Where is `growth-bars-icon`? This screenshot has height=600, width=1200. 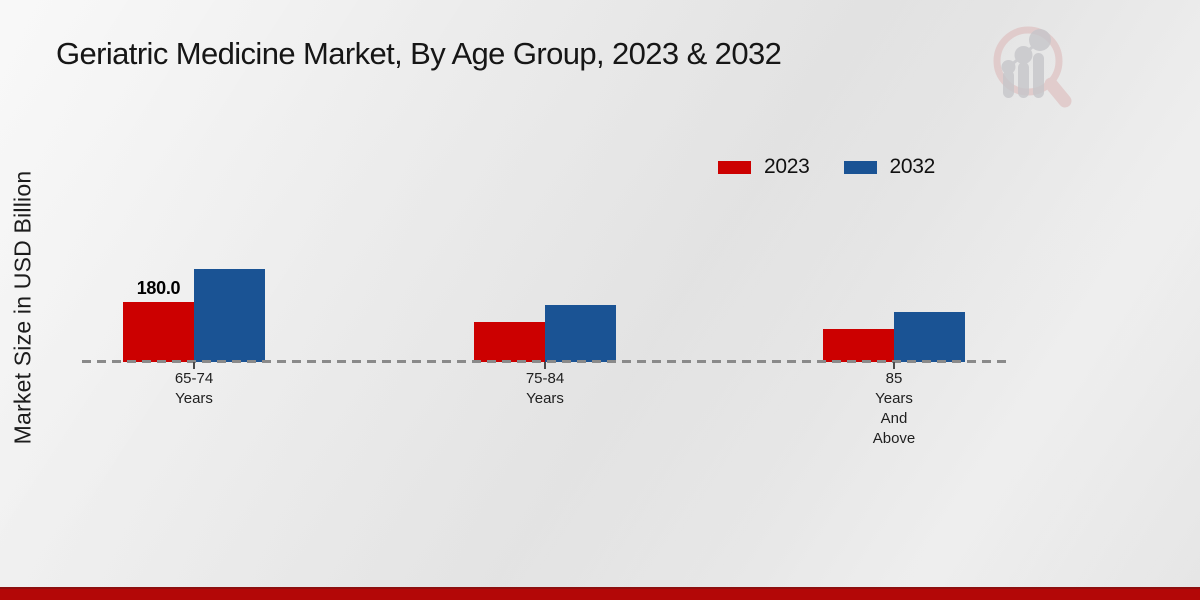
growth-bars-icon is located at coordinates (1026, 63).